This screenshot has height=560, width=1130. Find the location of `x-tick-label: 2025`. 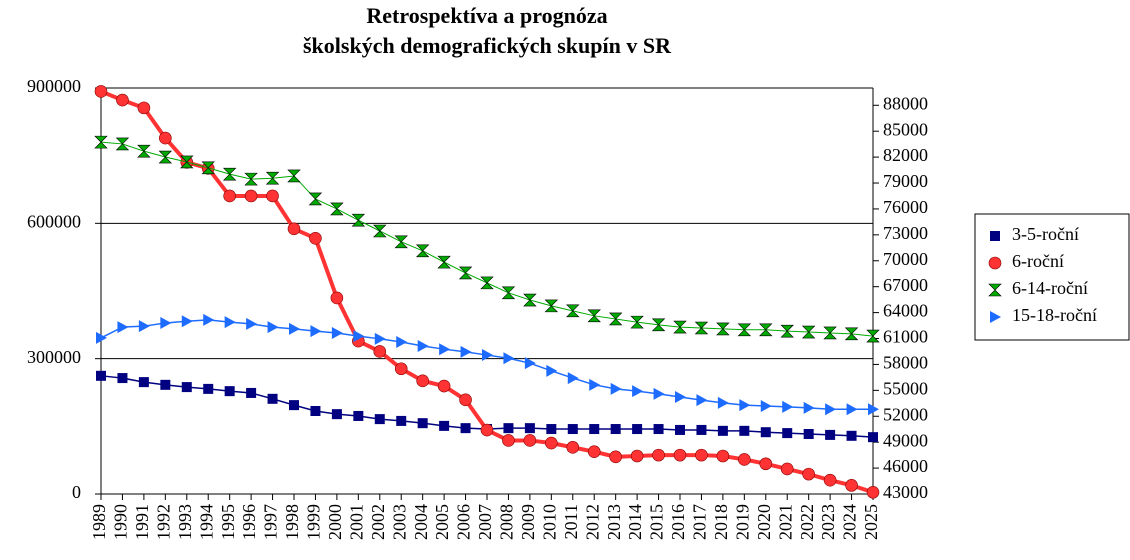

x-tick-label: 2025 is located at coordinates (871, 522).